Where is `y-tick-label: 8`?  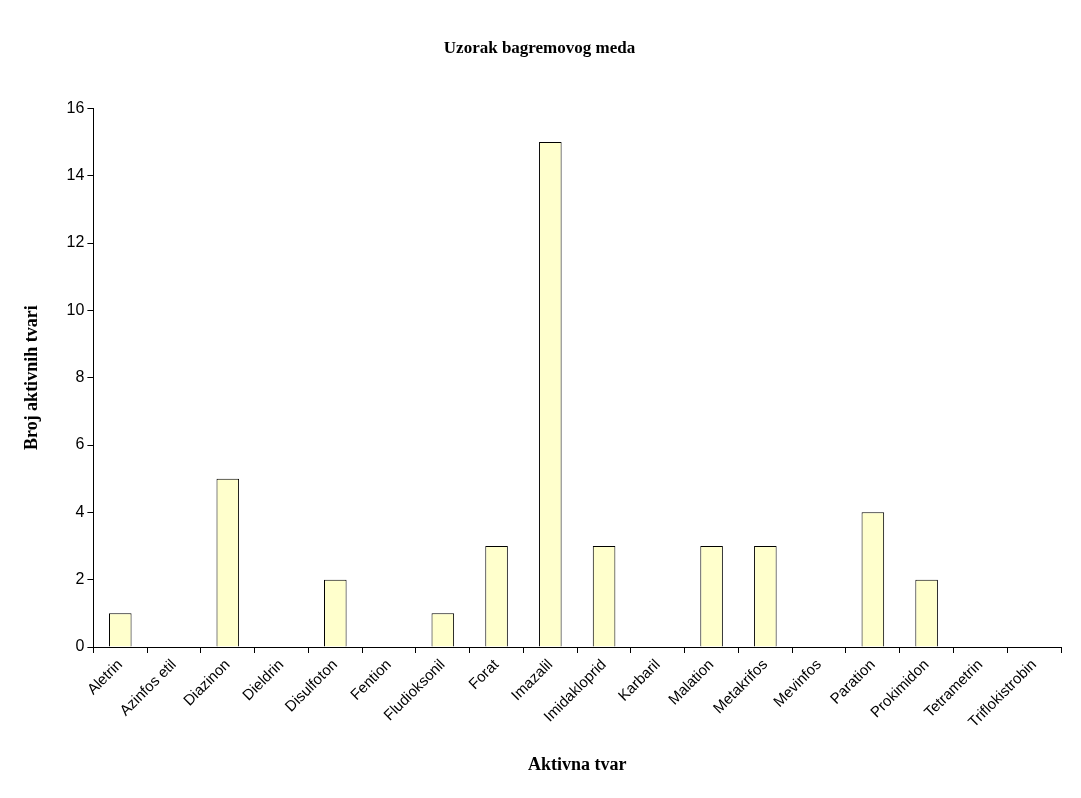 y-tick-label: 8 is located at coordinates (80, 377).